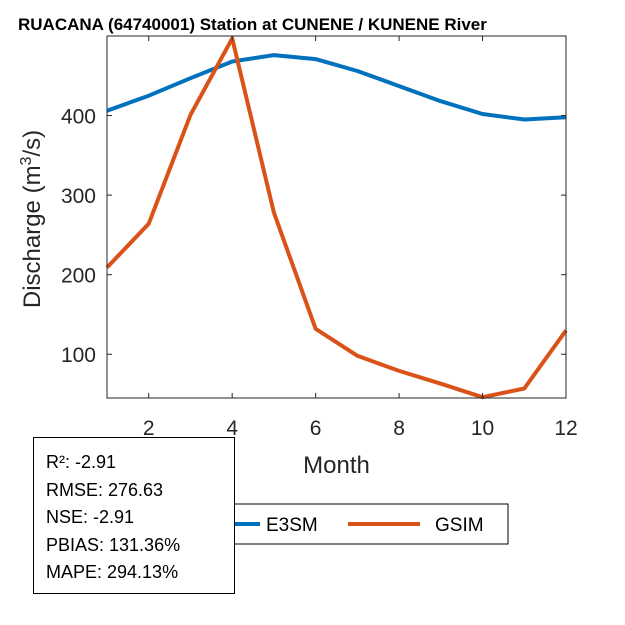 Image resolution: width=625 pixels, height=625 pixels. What do you see at coordinates (361, 524) in the screenshot?
I see `legend: E3SM GSIM` at bounding box center [361, 524].